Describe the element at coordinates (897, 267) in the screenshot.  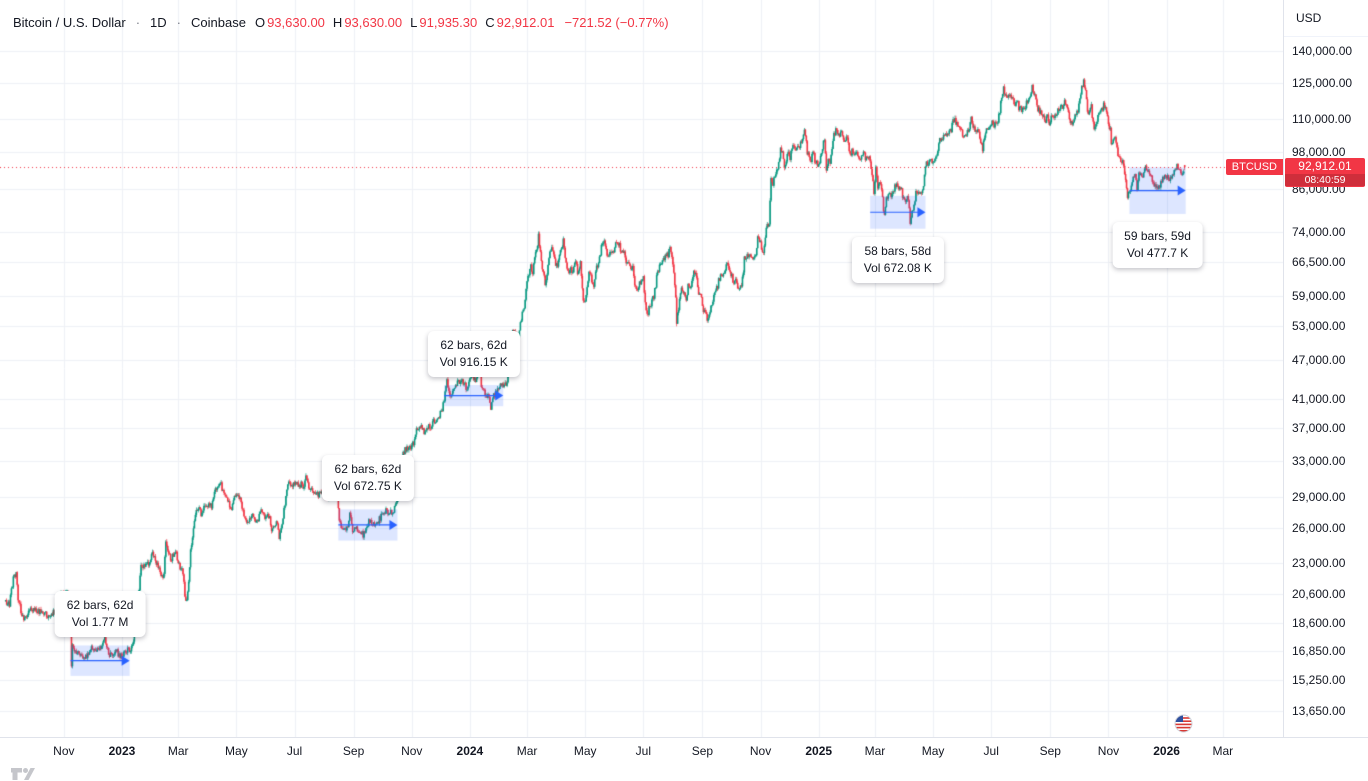
I see `measurement-volume-text: Vol 672.08 K` at that location.